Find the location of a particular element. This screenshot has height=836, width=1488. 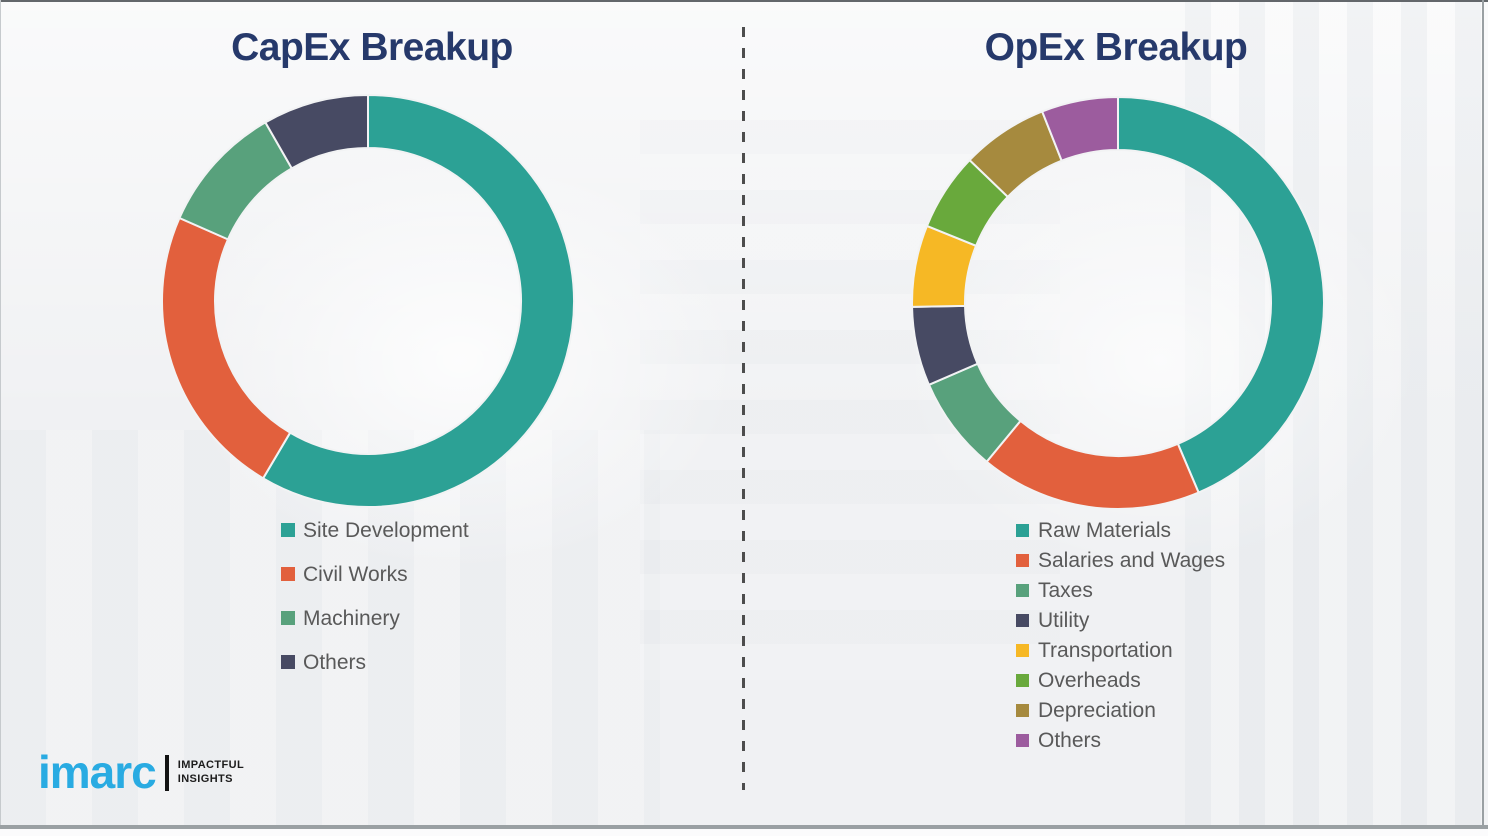

legend-label: Taxes is located at coordinates (1065, 590).